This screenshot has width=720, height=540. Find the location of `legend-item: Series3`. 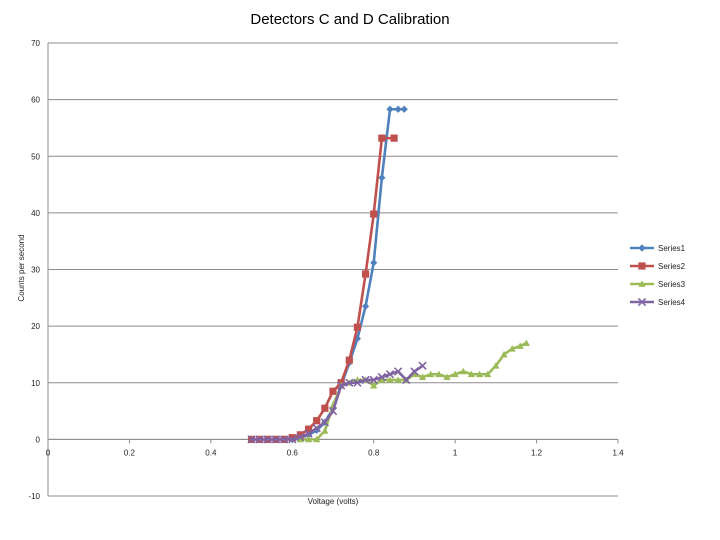

legend-item: Series3 is located at coordinates (658, 284).